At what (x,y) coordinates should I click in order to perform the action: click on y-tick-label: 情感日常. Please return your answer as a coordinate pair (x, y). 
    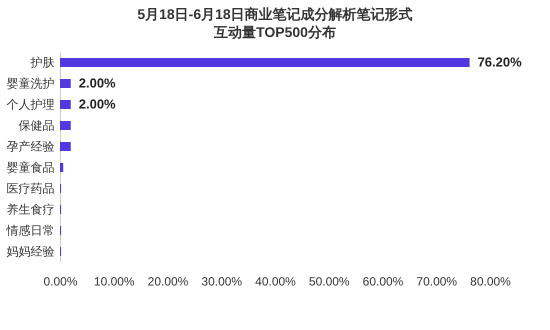
    Looking at the image, I should click on (30, 231).